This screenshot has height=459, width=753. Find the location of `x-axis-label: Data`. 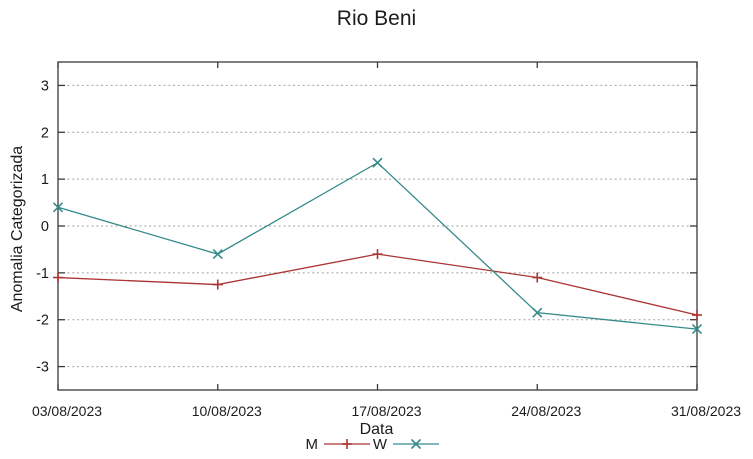

x-axis-label: Data is located at coordinates (376, 429).